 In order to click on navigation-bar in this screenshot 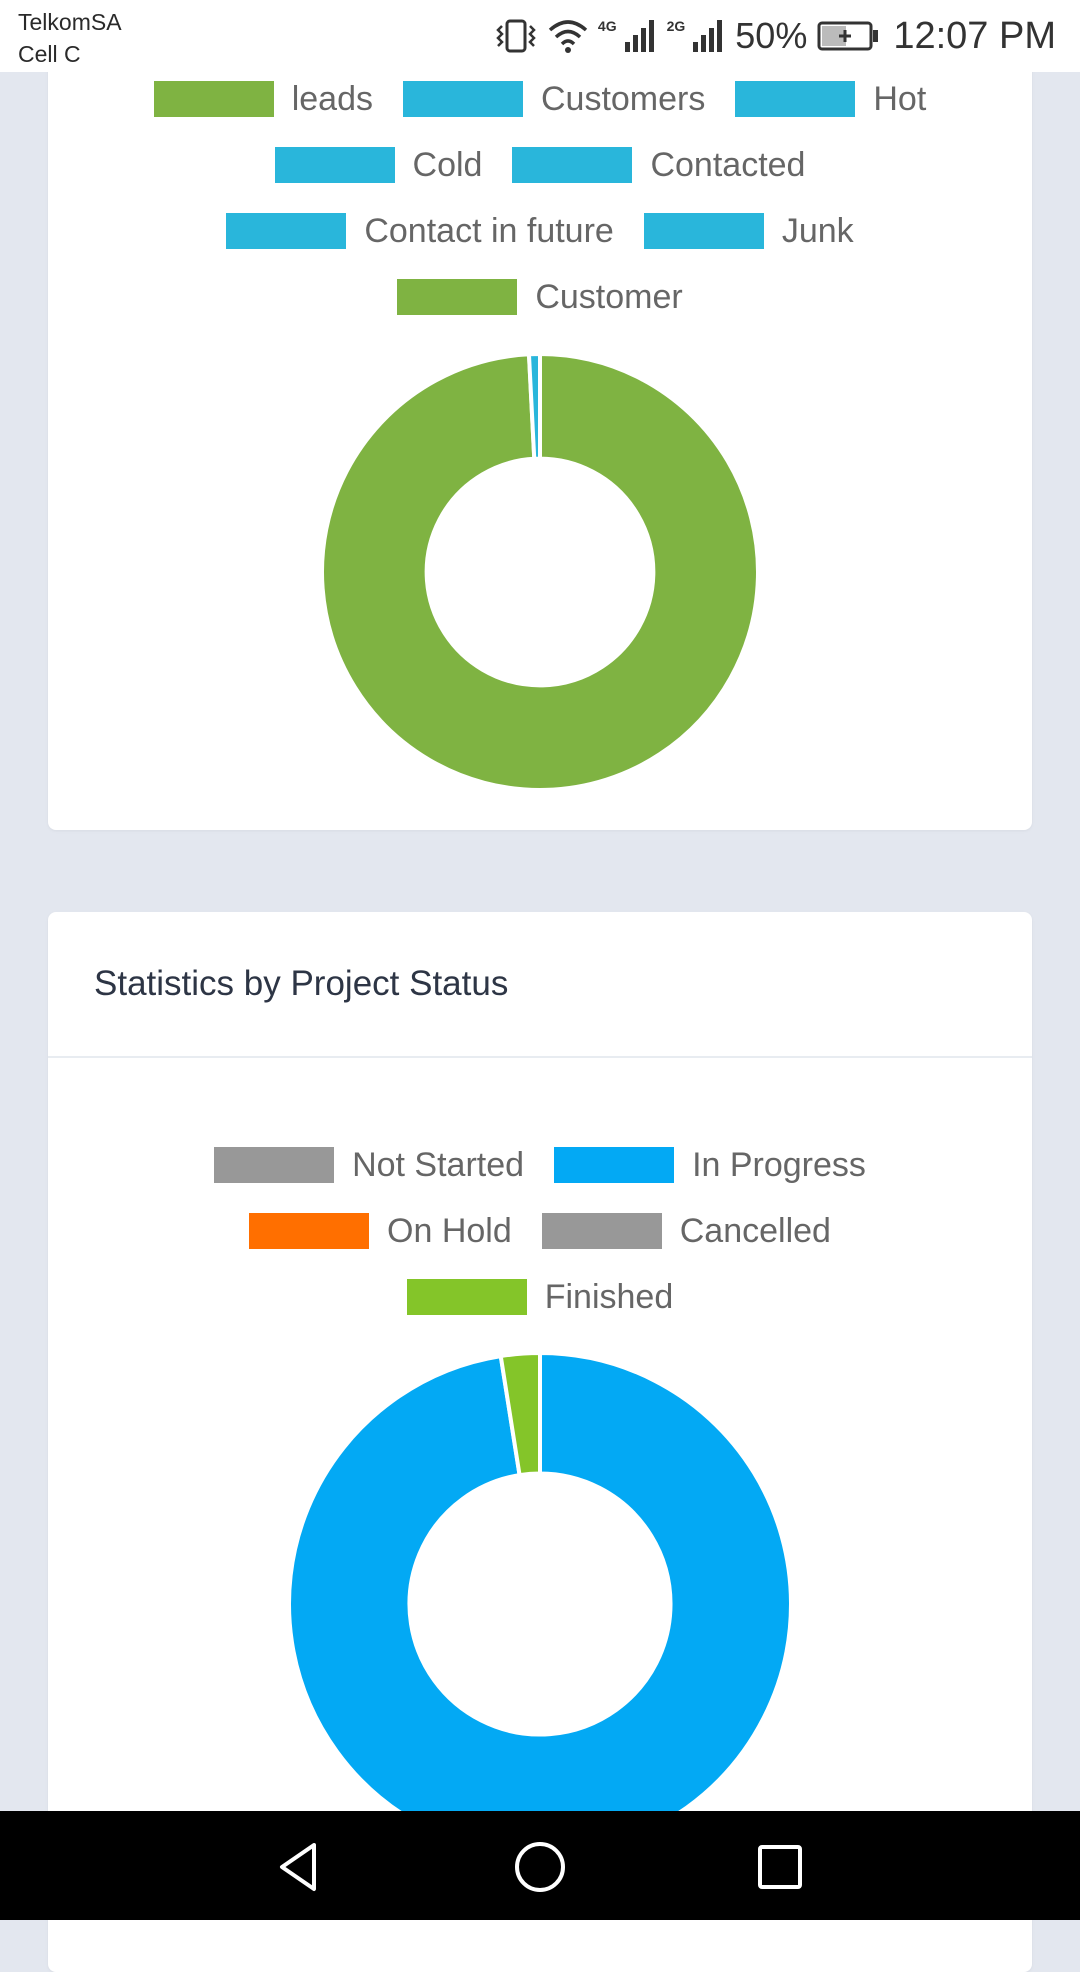, I will do `click(540, 1865)`.